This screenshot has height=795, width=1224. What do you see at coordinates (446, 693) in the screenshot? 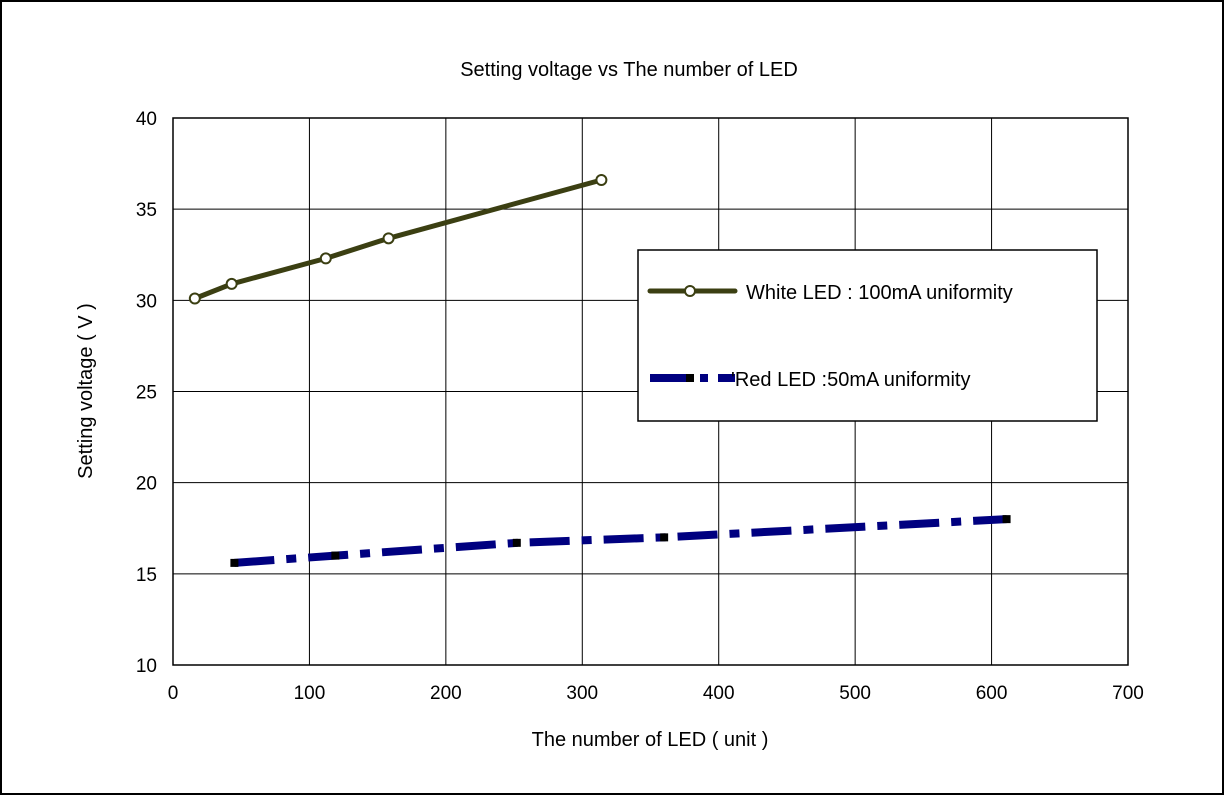
I see `x-tick-label: 200` at bounding box center [446, 693].